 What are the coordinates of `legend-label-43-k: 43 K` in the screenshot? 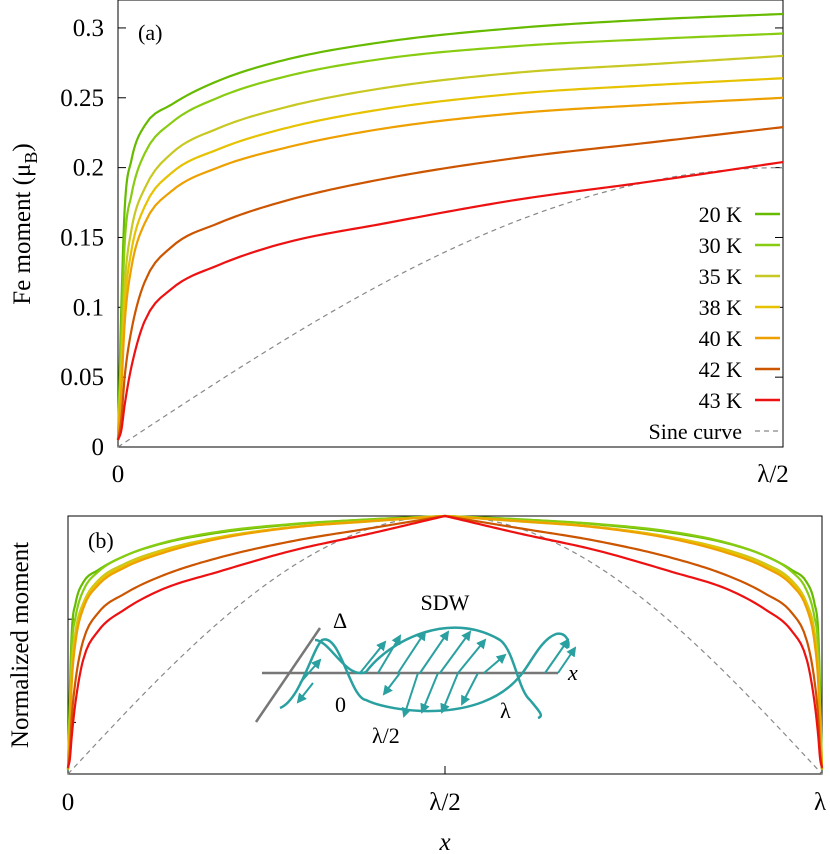 It's located at (721, 400).